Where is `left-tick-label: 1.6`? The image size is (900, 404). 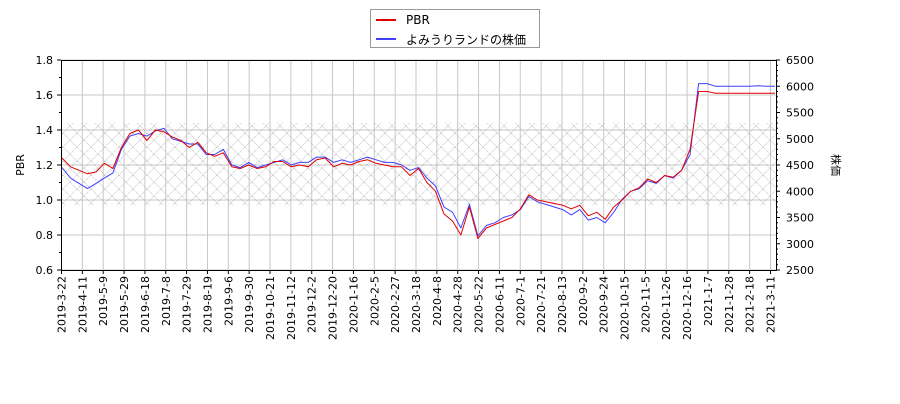
left-tick-label: 1.6 is located at coordinates (45, 95).